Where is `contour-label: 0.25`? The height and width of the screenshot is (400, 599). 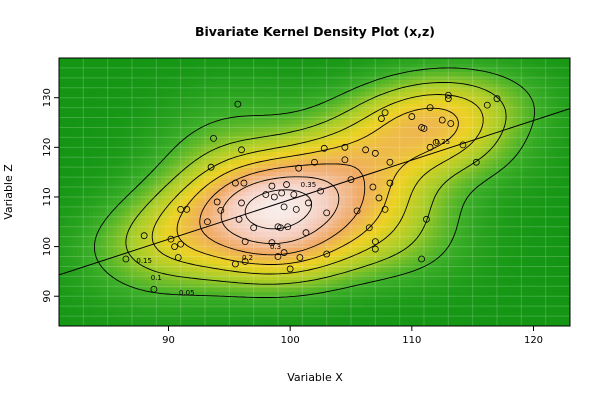
contour-label: 0.25 is located at coordinates (442, 142).